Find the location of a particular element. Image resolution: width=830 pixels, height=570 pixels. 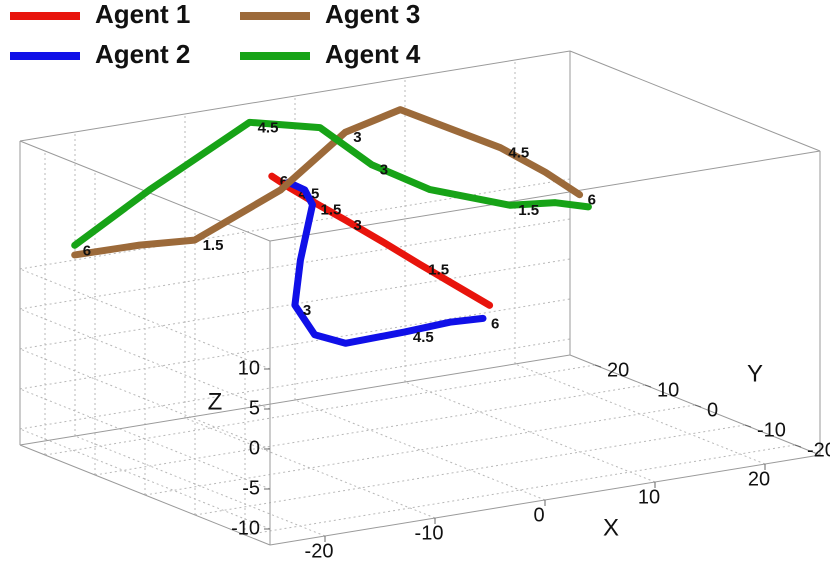

x-tick-label: -10 is located at coordinates (429, 533).